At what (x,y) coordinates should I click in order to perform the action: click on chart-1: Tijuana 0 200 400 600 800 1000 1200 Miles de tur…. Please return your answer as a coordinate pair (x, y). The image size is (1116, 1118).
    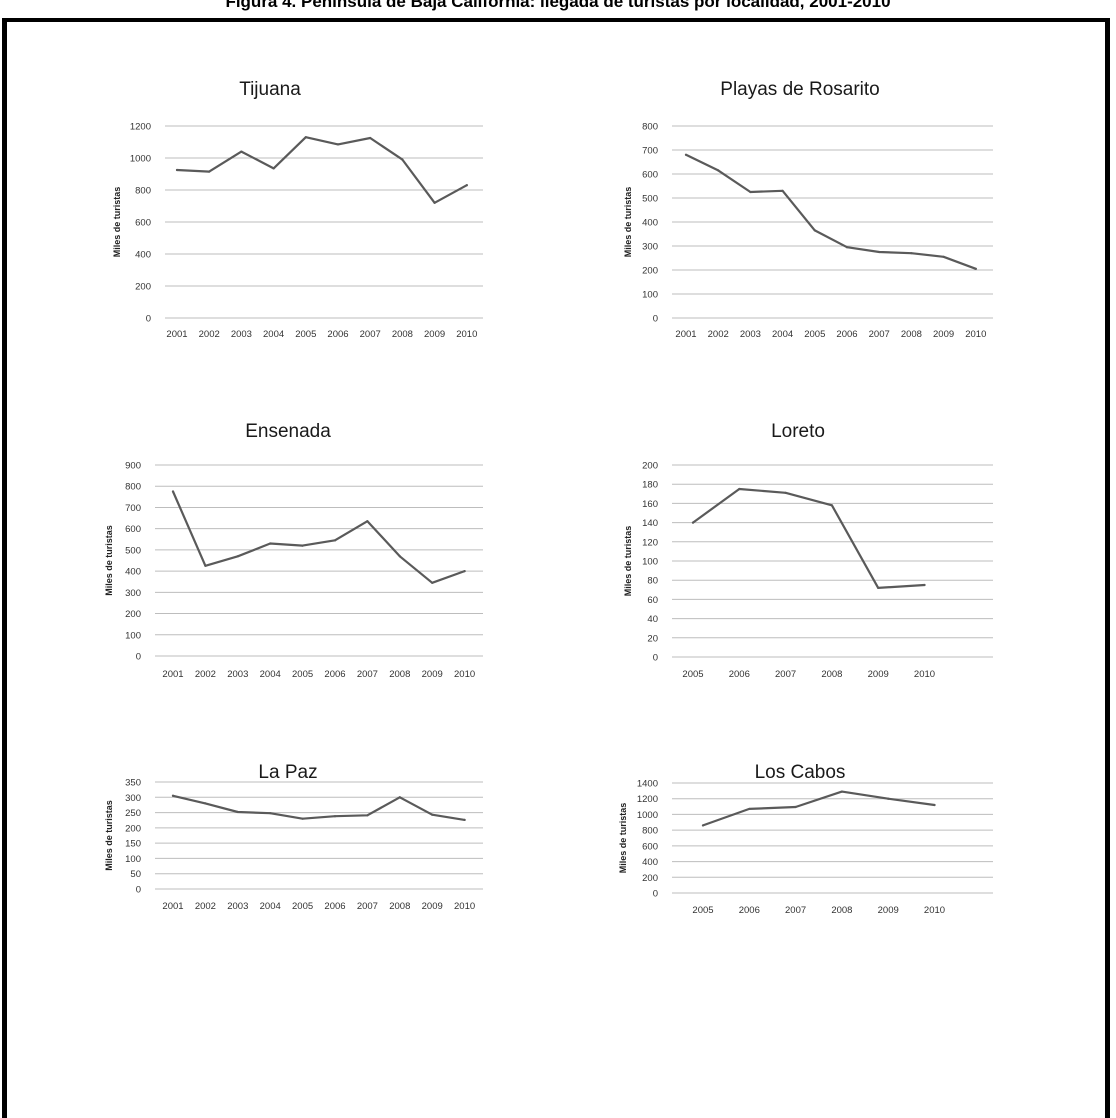
    Looking at the image, I should click on (297, 209).